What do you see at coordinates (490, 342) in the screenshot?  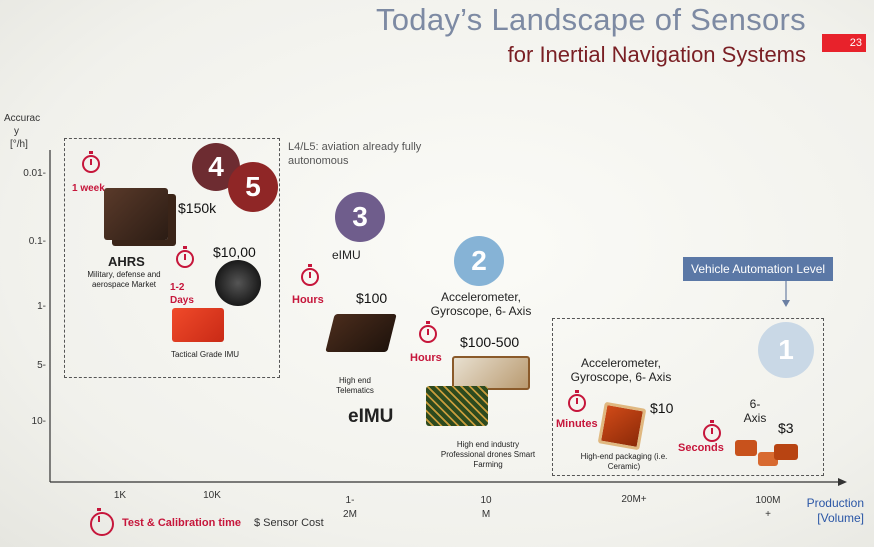 I see `level2-price: $100-500` at bounding box center [490, 342].